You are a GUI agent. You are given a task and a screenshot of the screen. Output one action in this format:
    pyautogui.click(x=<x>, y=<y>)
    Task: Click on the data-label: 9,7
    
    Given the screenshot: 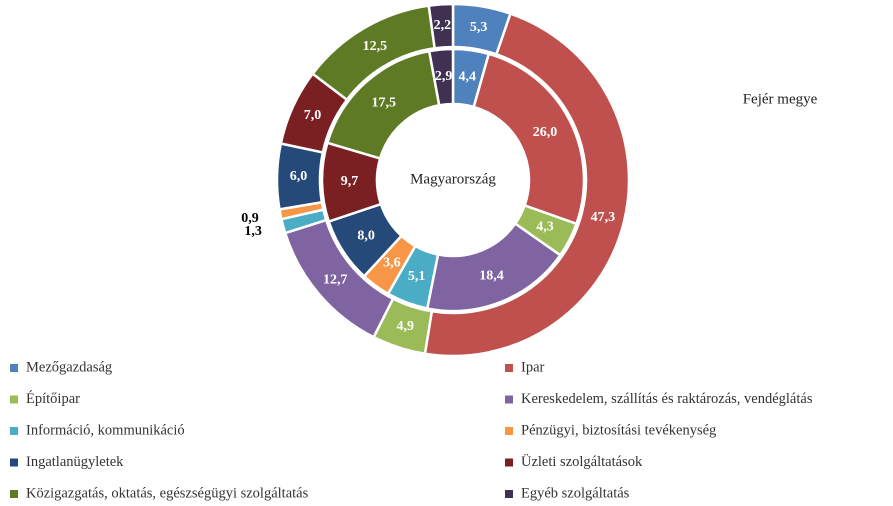 What is the action you would take?
    pyautogui.click(x=350, y=181)
    